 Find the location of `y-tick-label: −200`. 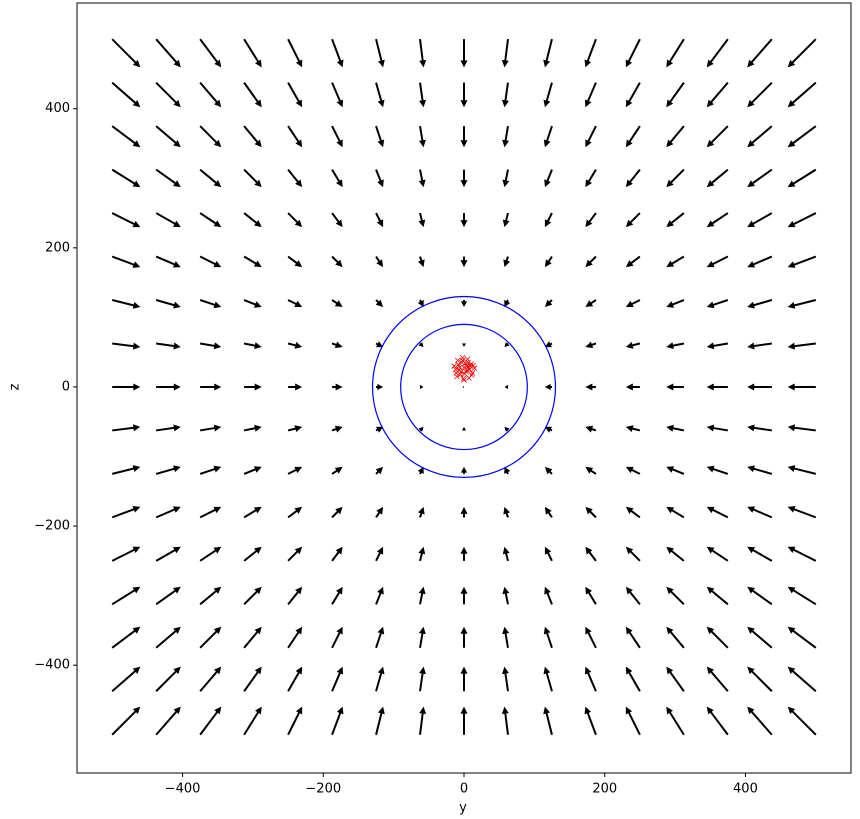

y-tick-label: −200 is located at coordinates (52, 526).